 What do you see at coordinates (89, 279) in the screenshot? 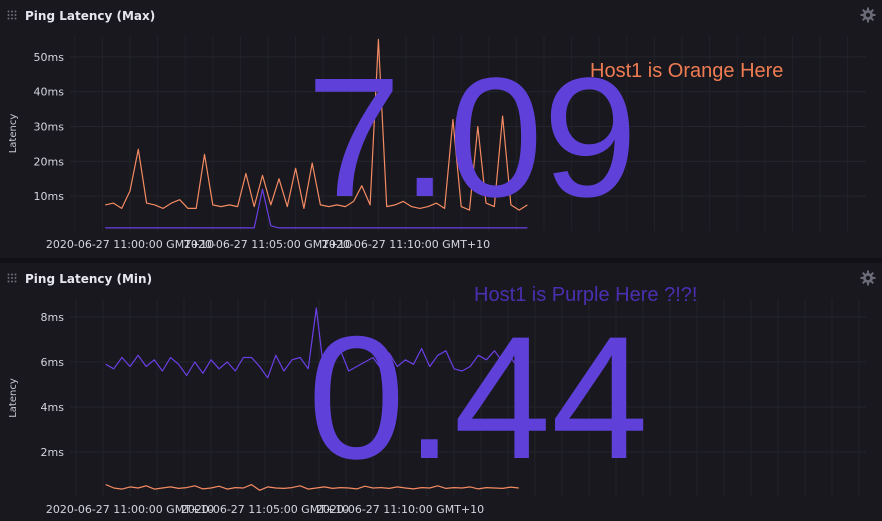
I see `panel-title: Ping Latency (Min)` at bounding box center [89, 279].